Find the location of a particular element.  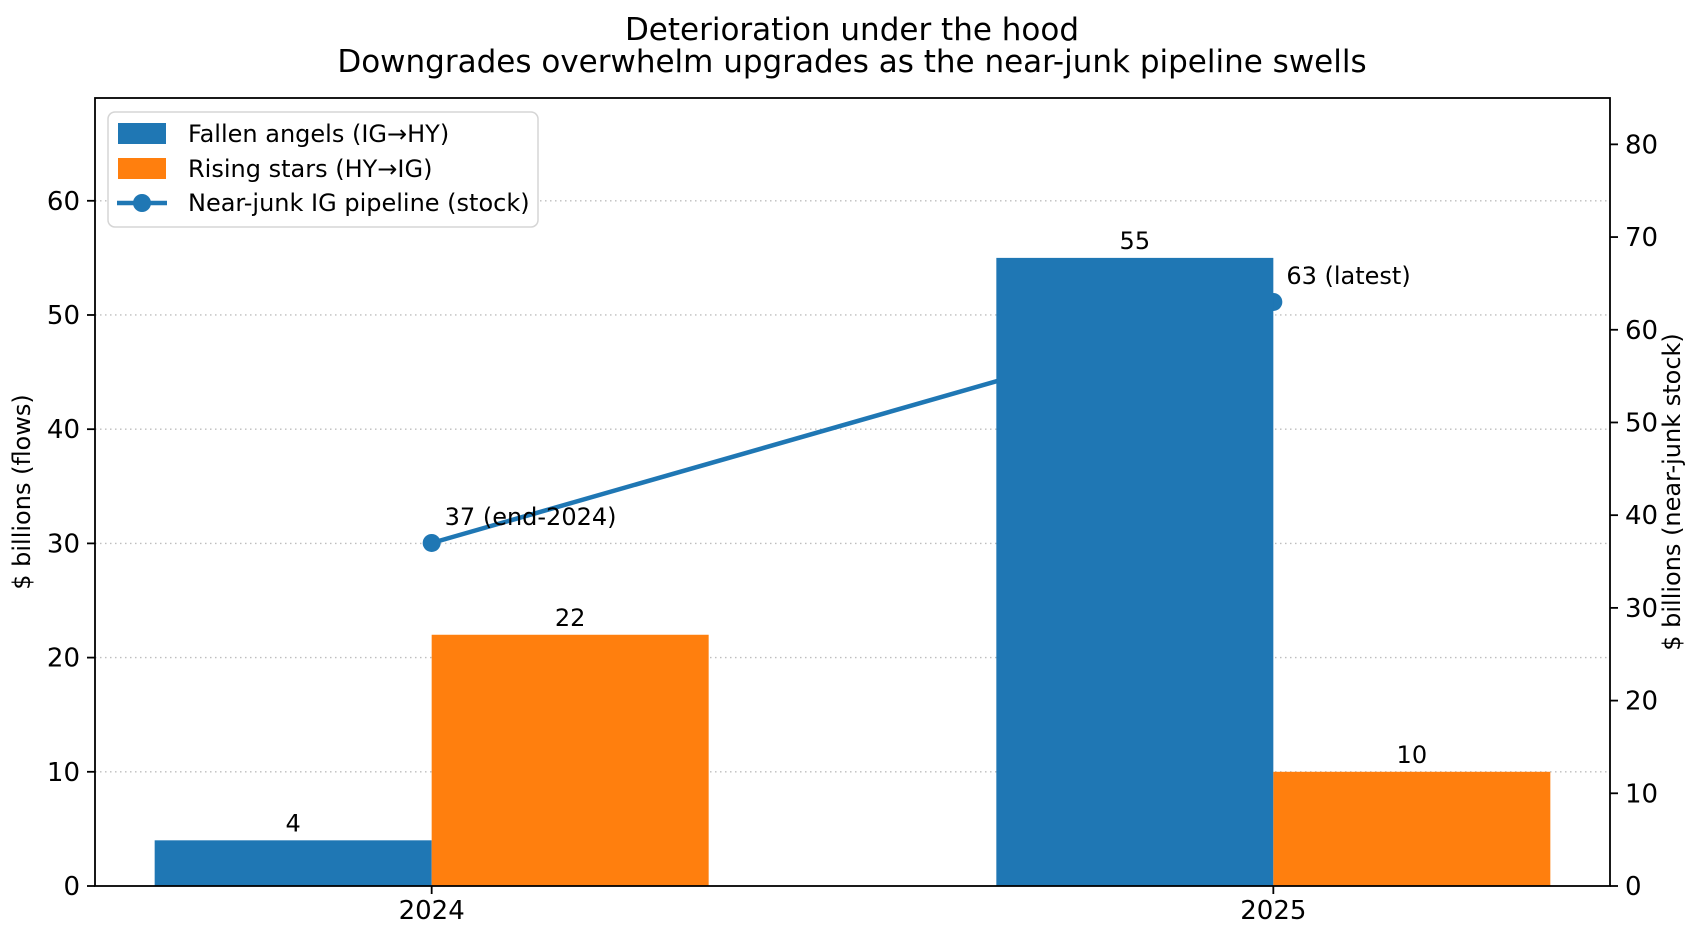

left-tick-label-0: 0 is located at coordinates (71, 887).